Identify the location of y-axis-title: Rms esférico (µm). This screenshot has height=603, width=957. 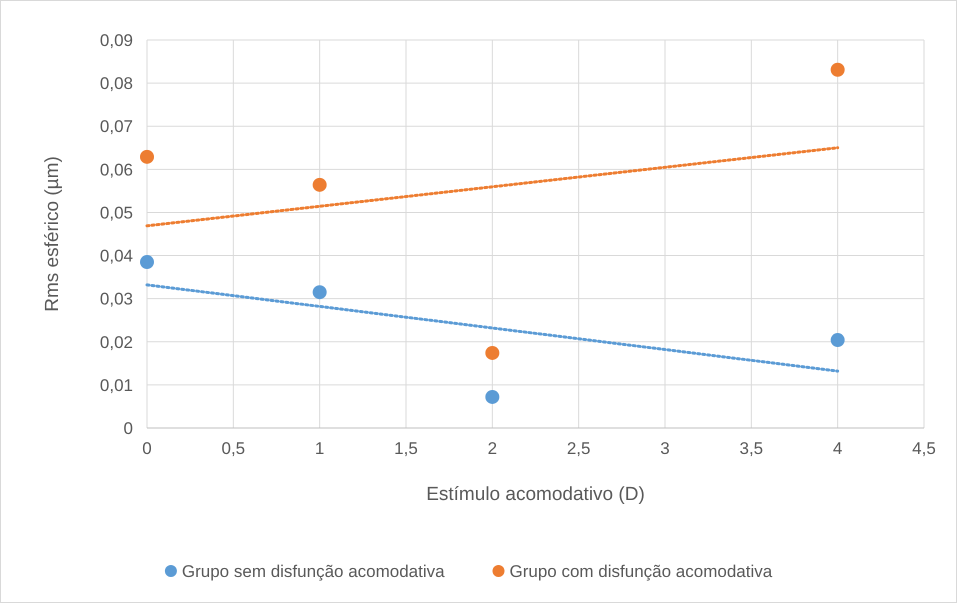
(52, 234).